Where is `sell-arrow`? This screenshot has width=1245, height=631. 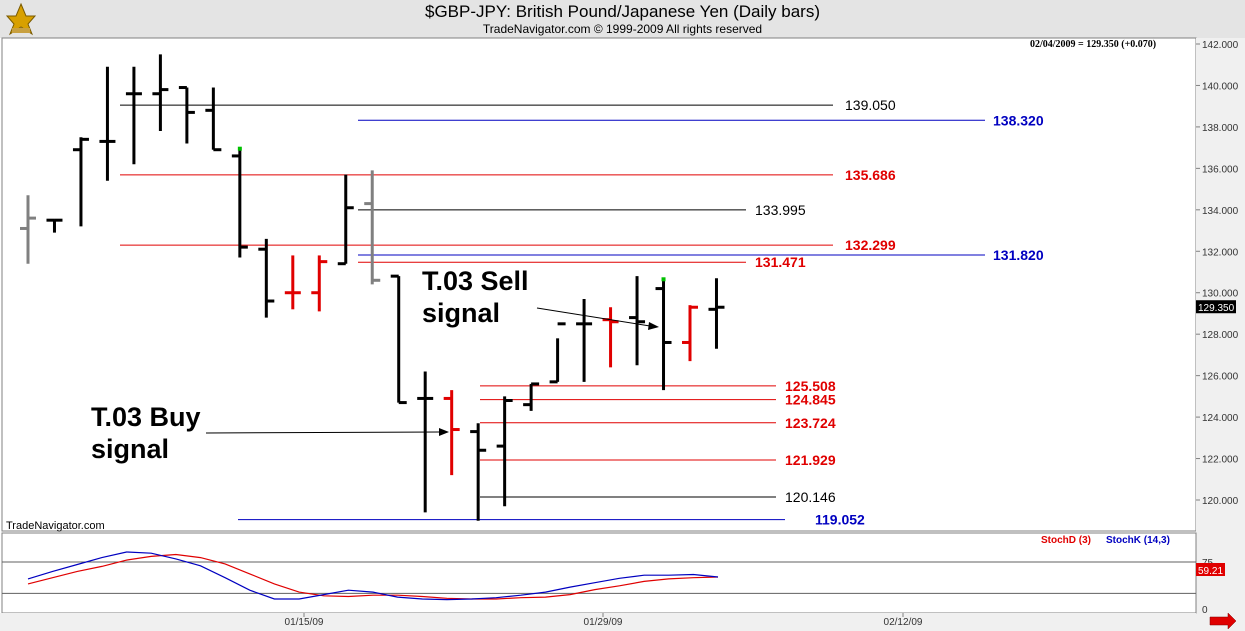
sell-arrow is located at coordinates (593, 317).